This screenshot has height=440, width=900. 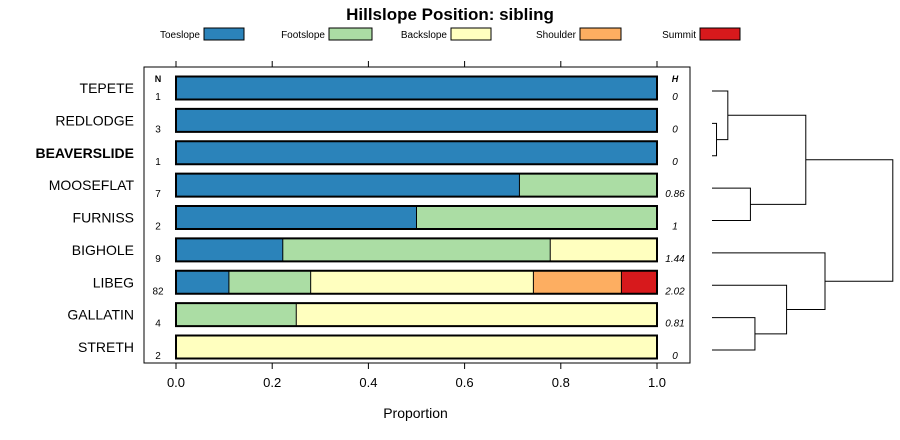 I want to click on bar-row-libeg, so click(x=416, y=282).